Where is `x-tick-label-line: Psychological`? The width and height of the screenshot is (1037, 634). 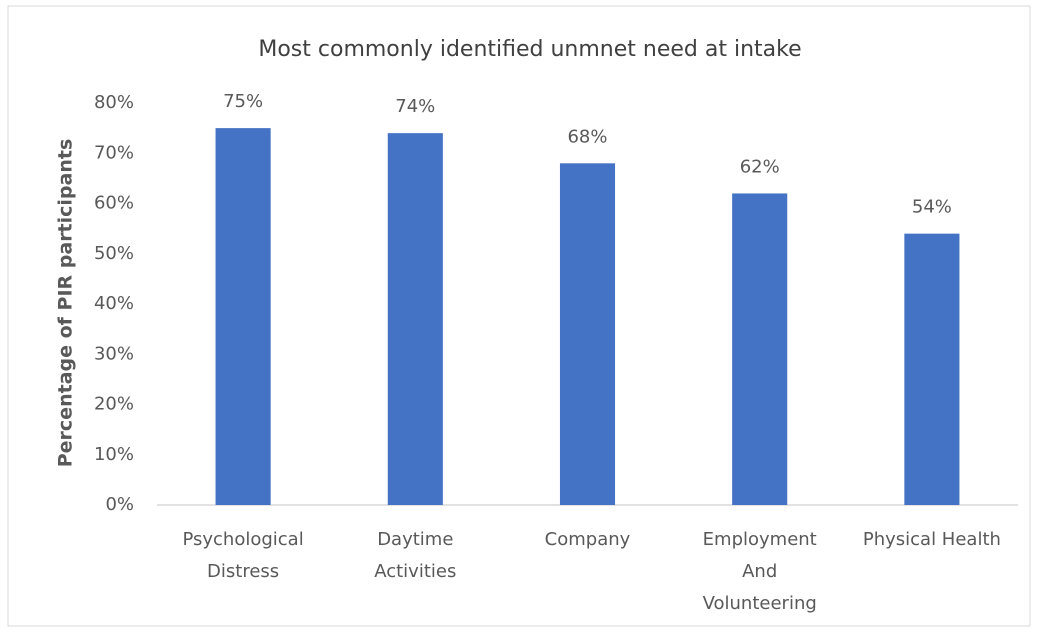 x-tick-label-line: Psychological is located at coordinates (242, 539).